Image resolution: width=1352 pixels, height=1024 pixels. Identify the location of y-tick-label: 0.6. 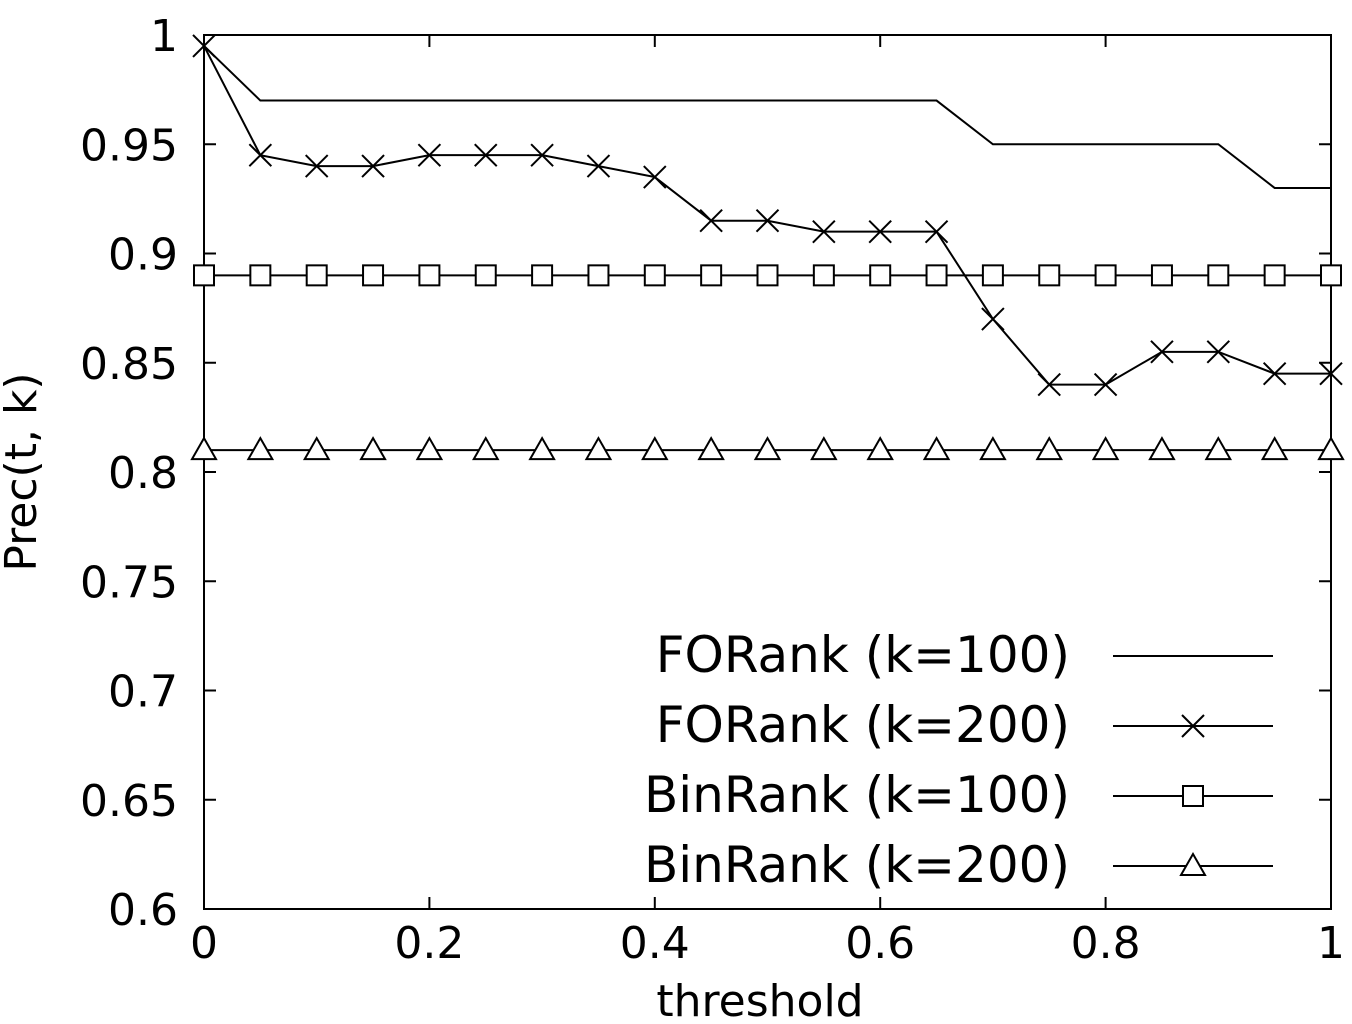
(143, 910).